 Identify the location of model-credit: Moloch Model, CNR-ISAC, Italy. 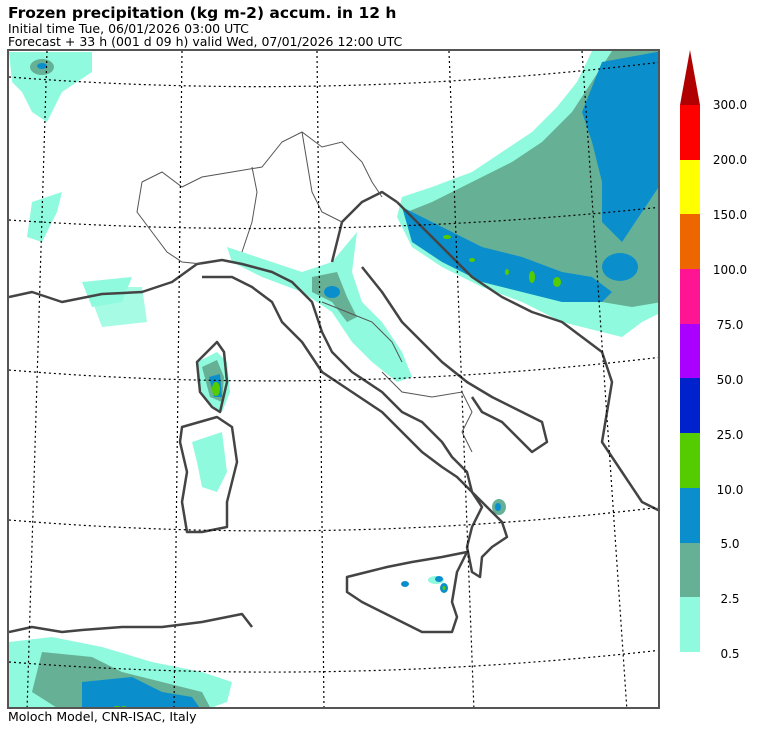
(102, 716).